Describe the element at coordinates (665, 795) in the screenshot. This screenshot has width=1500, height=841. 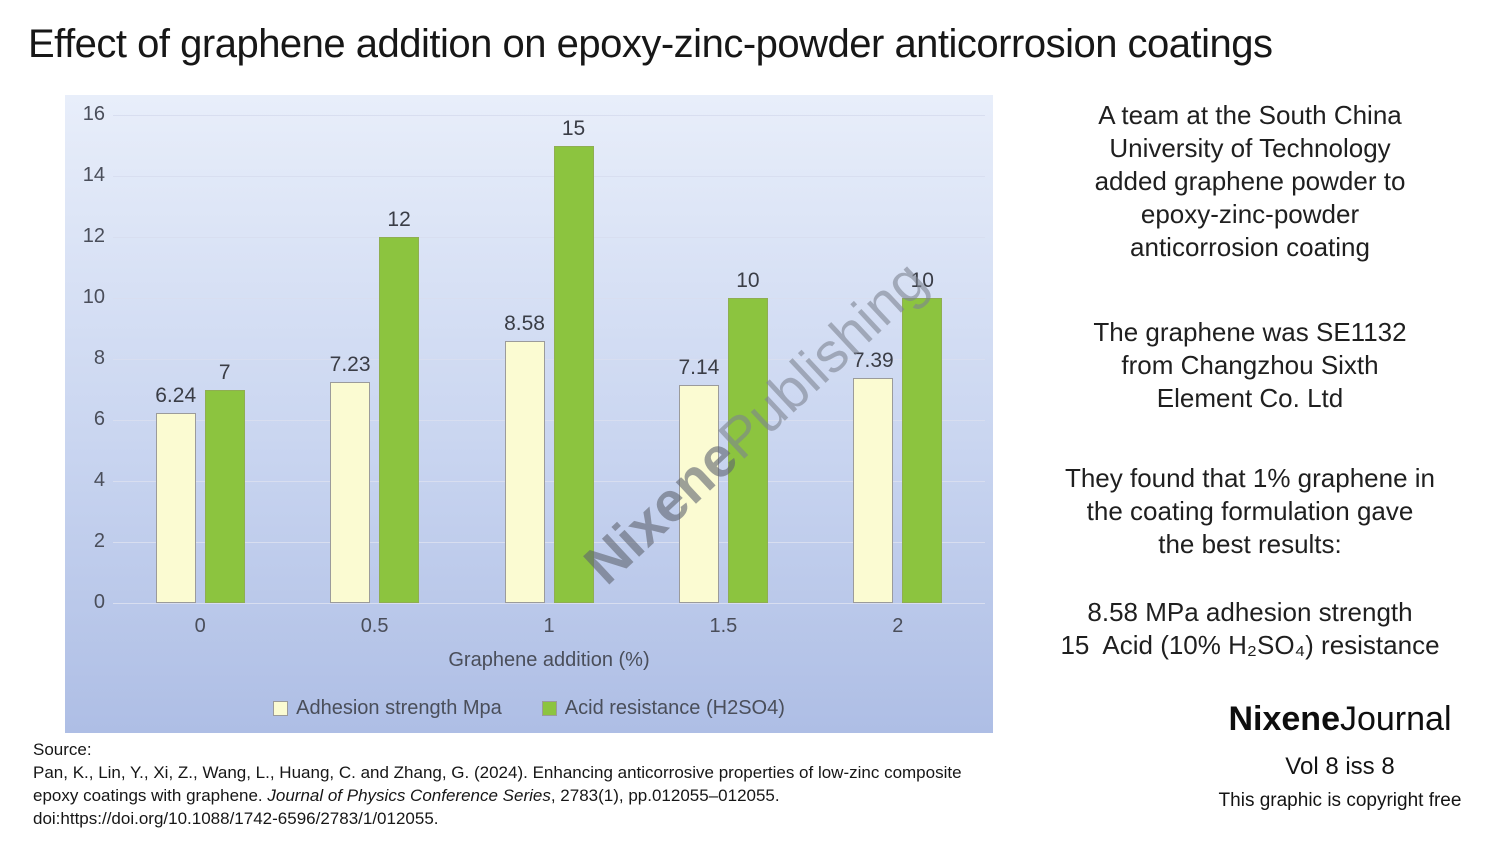
I see `citation-pages: , 2783(1), pp.012055–012055.` at that location.